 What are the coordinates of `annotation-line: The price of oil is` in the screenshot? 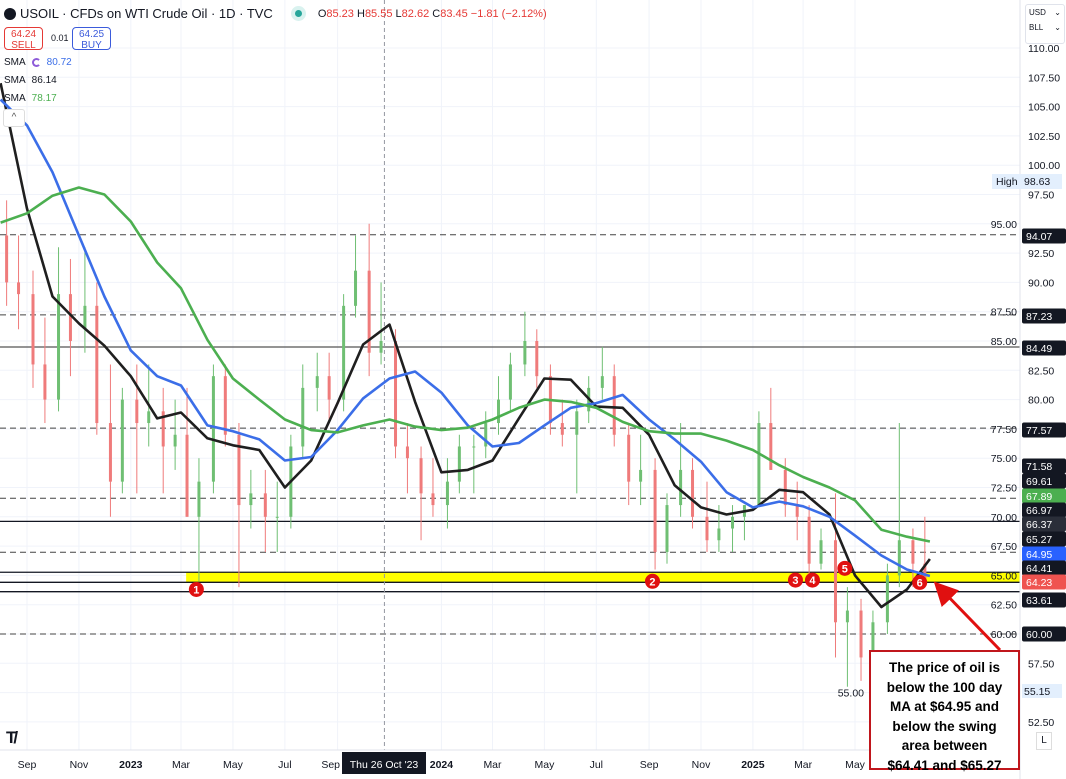 It's located at (944, 667).